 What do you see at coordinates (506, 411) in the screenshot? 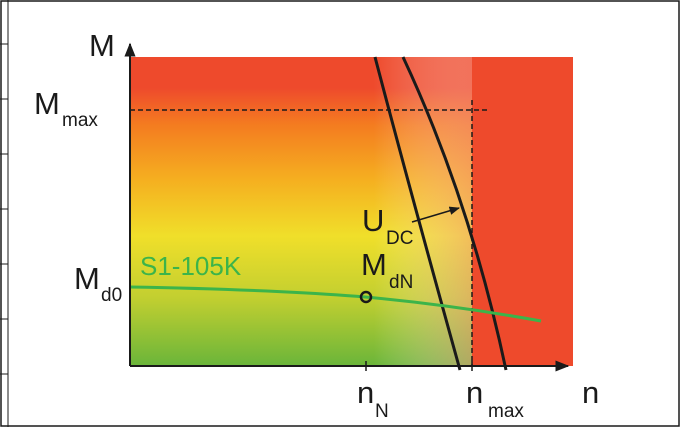
I see `n-max-label-sub: max` at bounding box center [506, 411].